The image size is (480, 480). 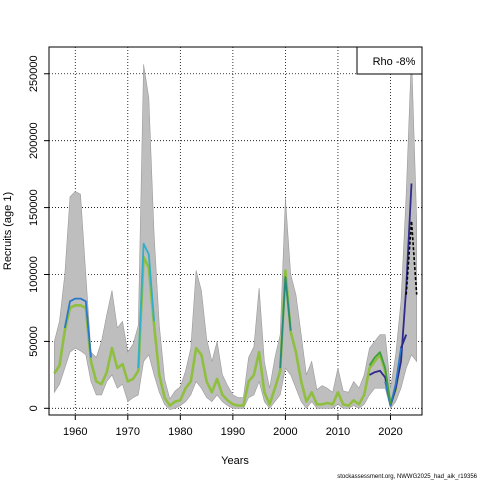 I want to click on x-tick-label: 1980, so click(x=180, y=432).